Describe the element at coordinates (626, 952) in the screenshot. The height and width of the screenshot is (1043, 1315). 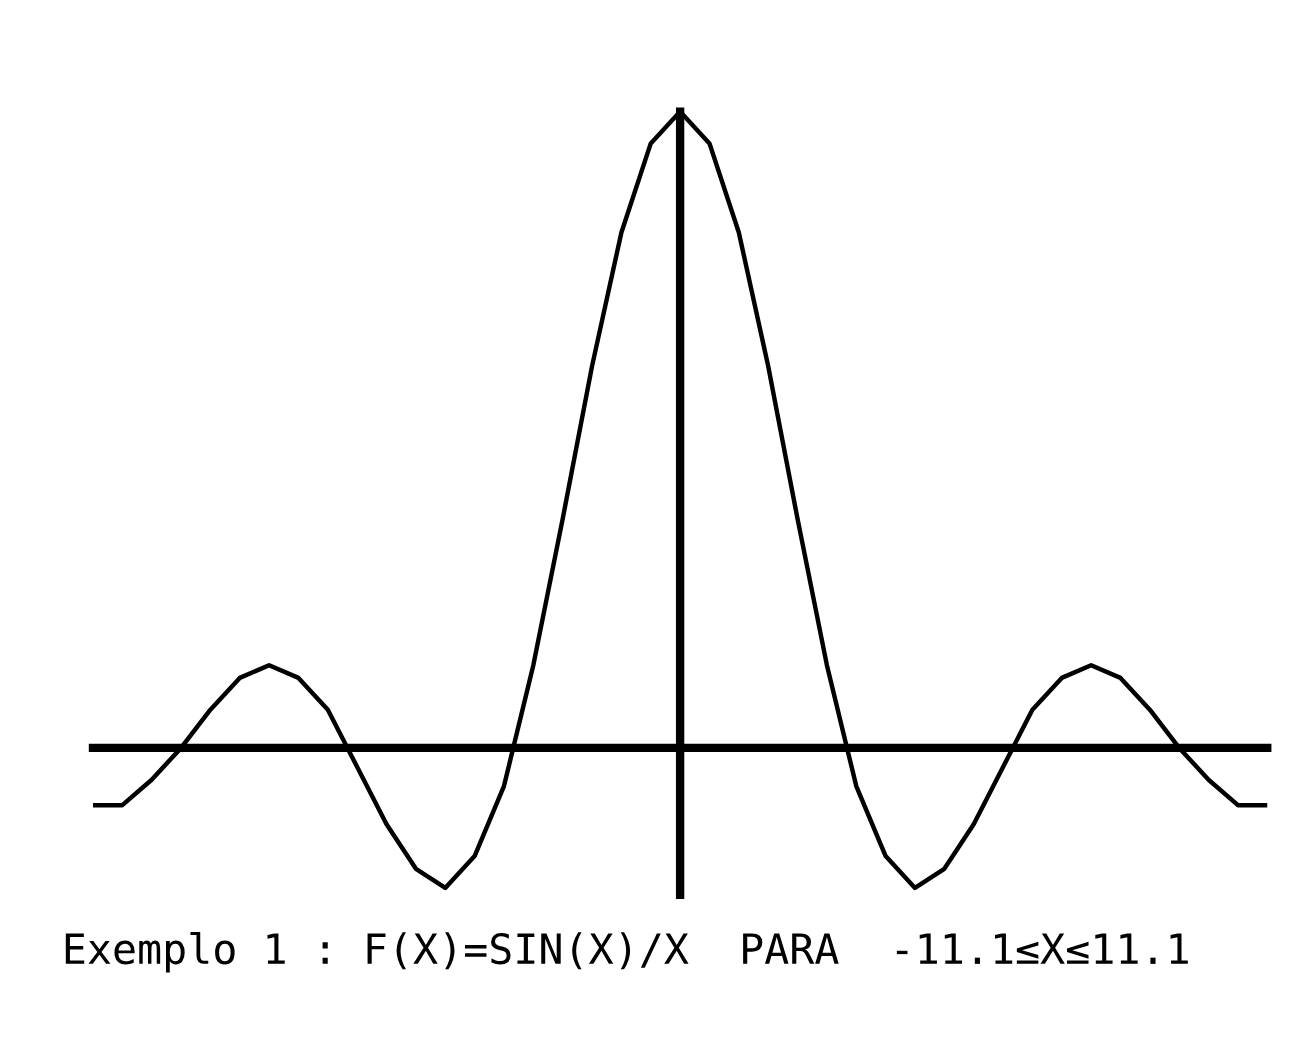
I see `text: Exemplo 1 : F(X)=SIN(X)/X PARA -11.1≤X≤11.1` at that location.